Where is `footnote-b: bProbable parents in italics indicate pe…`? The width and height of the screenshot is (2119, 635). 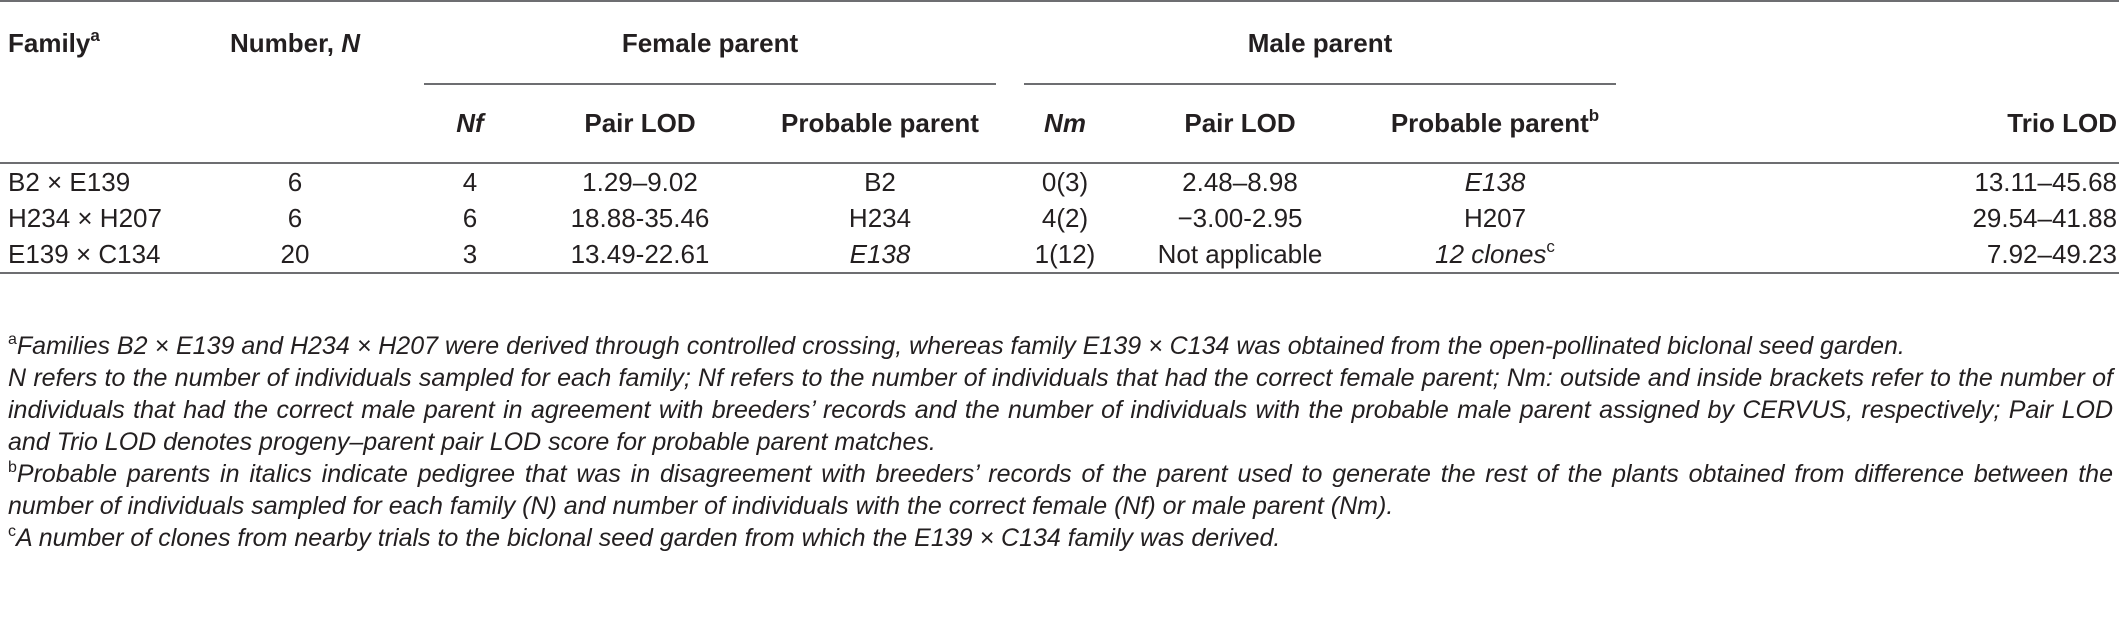
footnote-b: bProbable parents in italics indicate pe… is located at coordinates (1060, 490).